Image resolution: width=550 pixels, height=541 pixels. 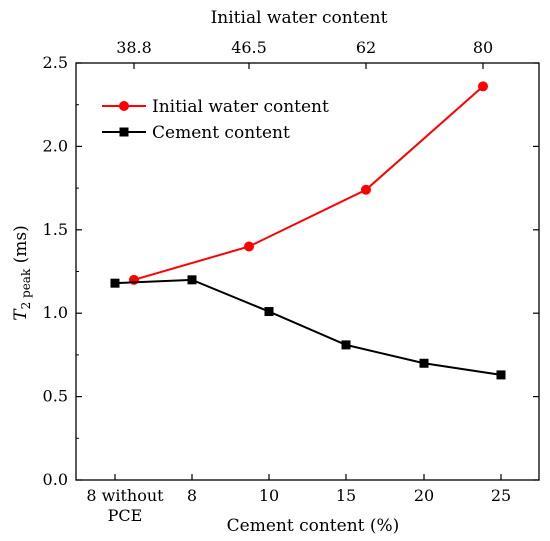 What do you see at coordinates (424, 495) in the screenshot?
I see `x-tick-label: 20` at bounding box center [424, 495].